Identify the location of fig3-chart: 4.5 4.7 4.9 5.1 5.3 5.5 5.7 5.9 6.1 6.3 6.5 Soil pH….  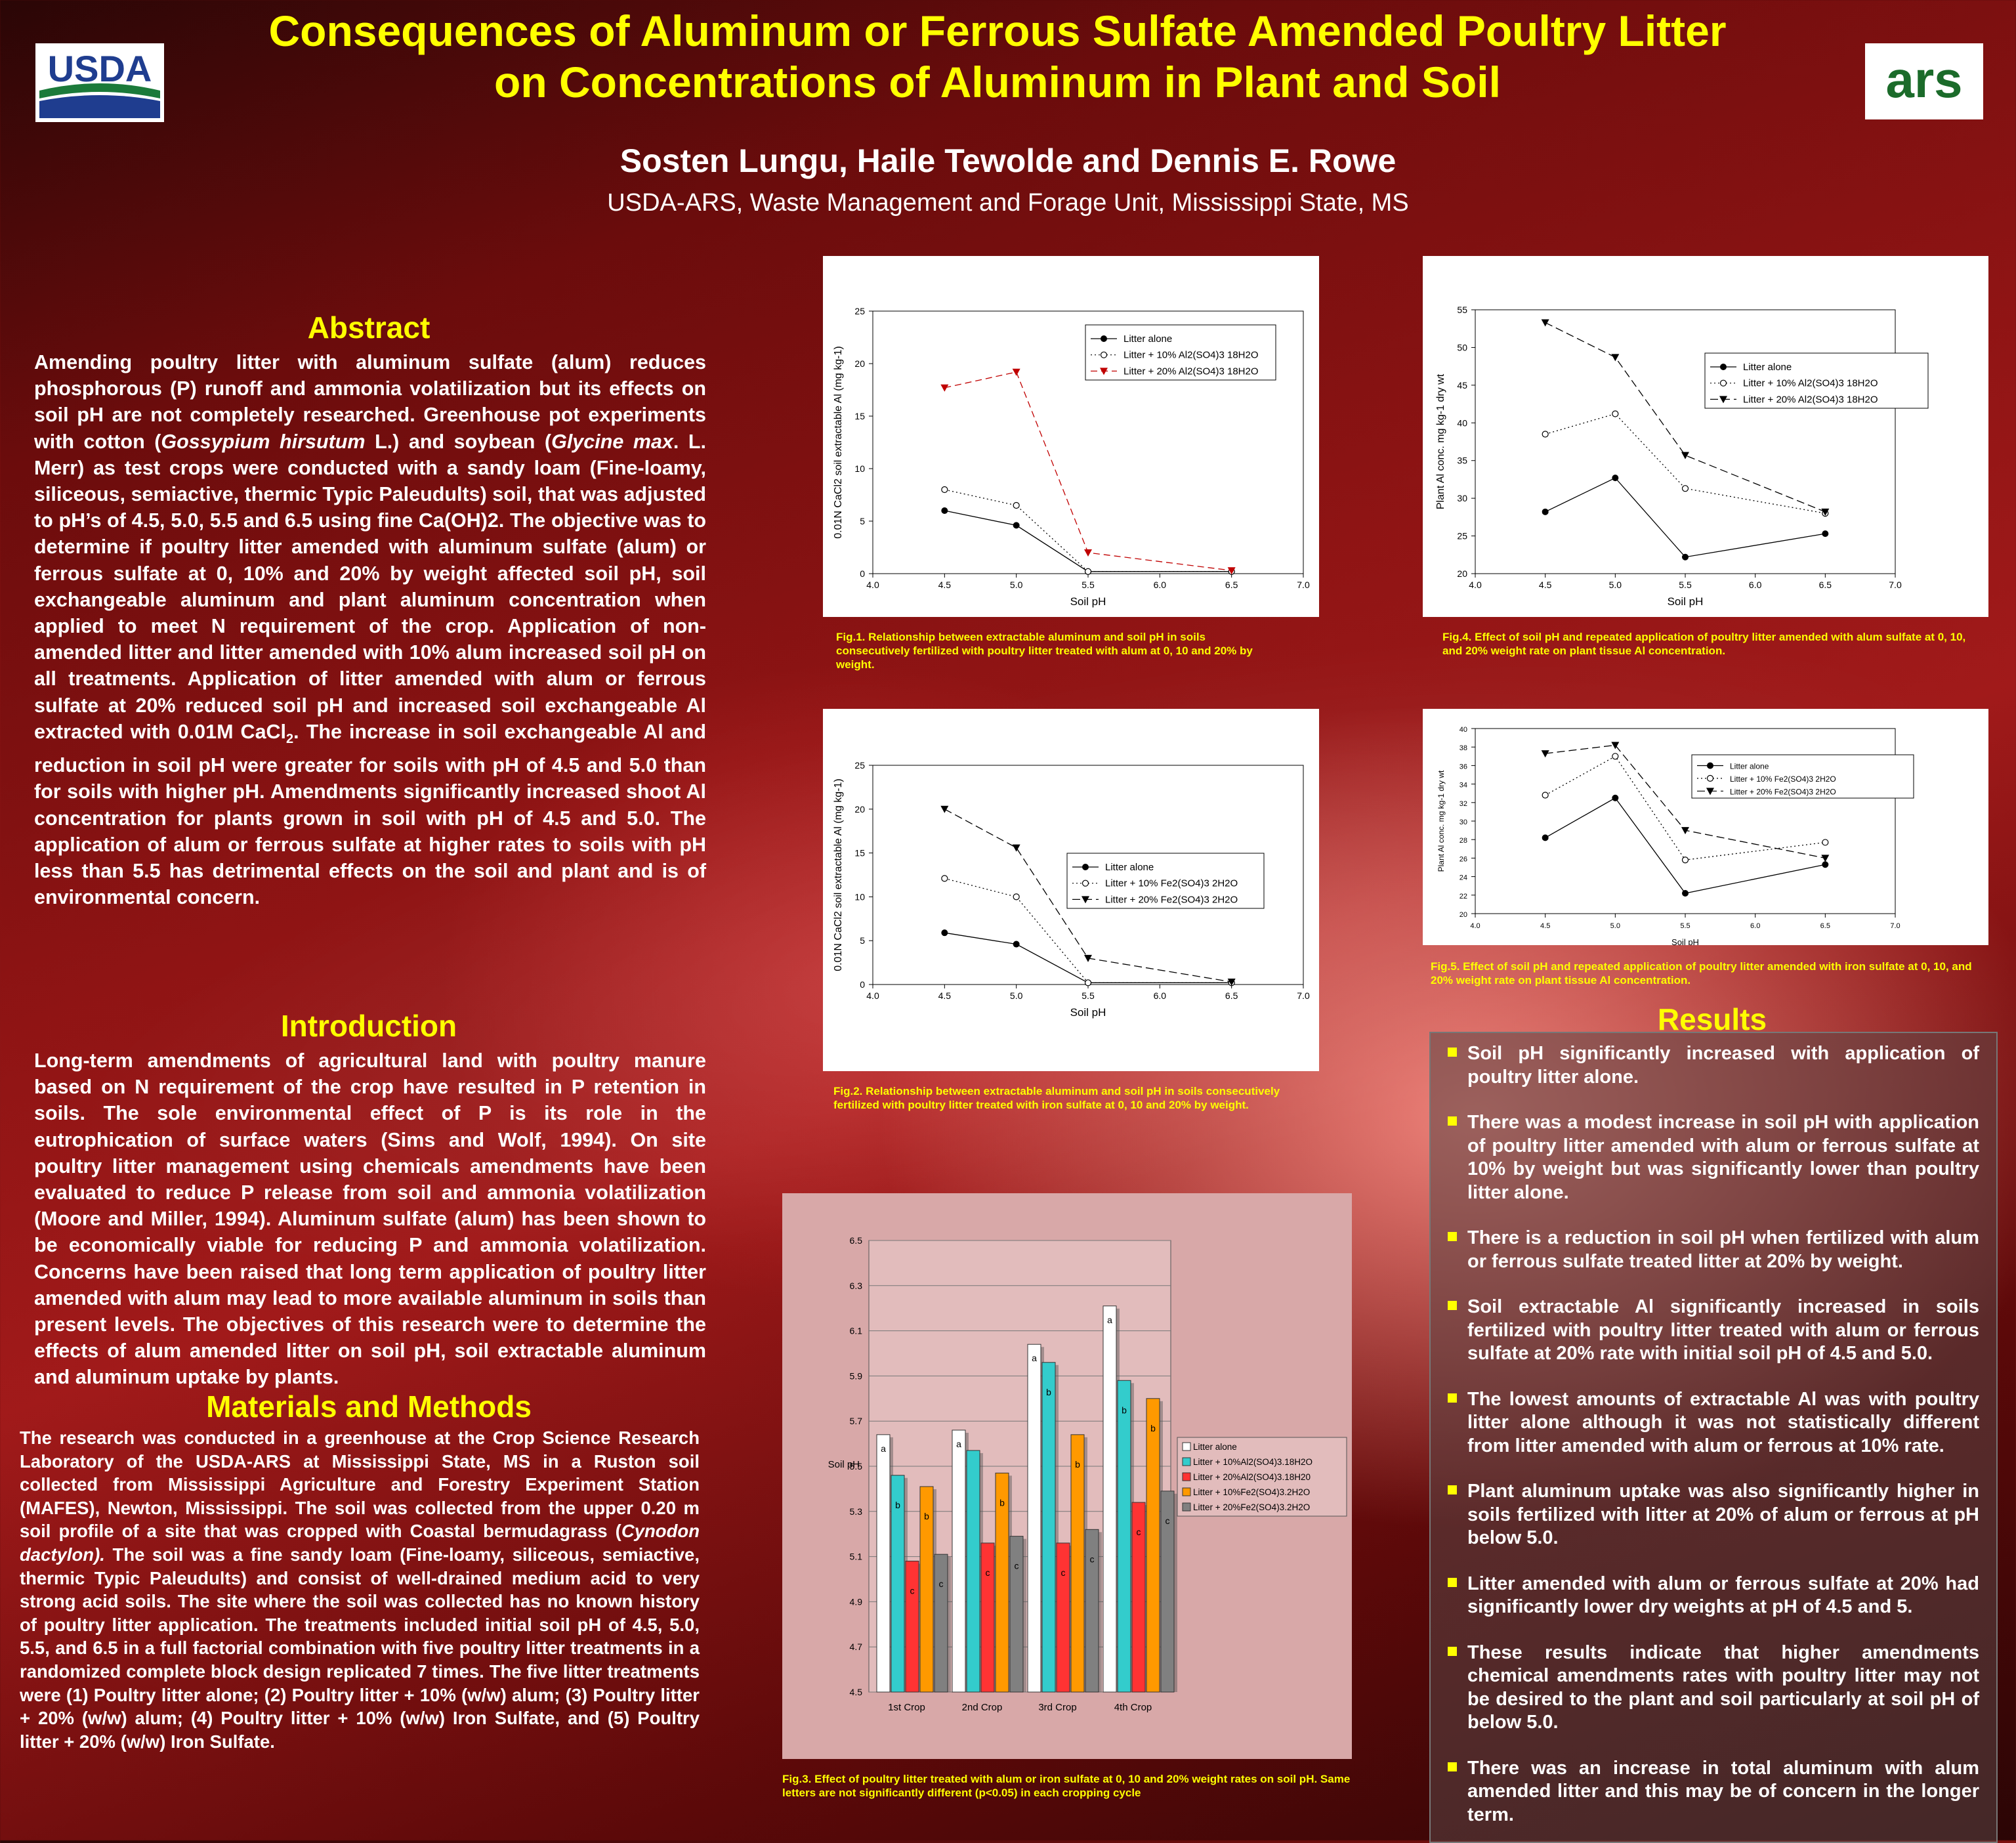
(1087, 1474).